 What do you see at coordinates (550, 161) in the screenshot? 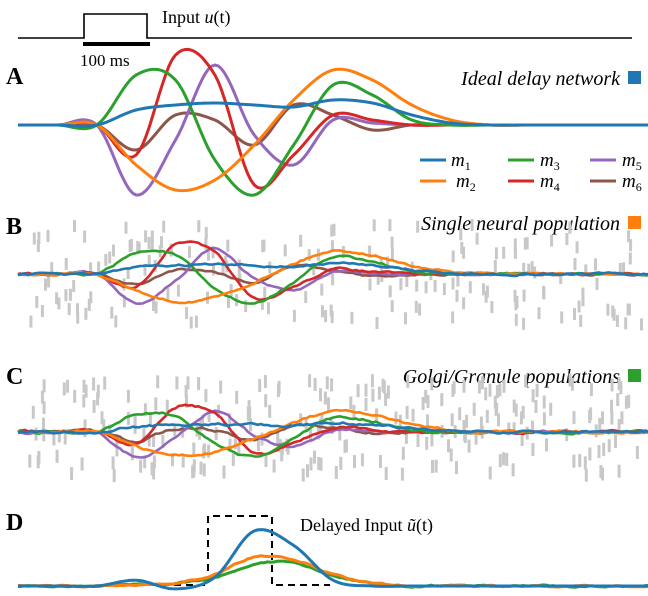
I see `legend-label-m3: m3` at bounding box center [550, 161].